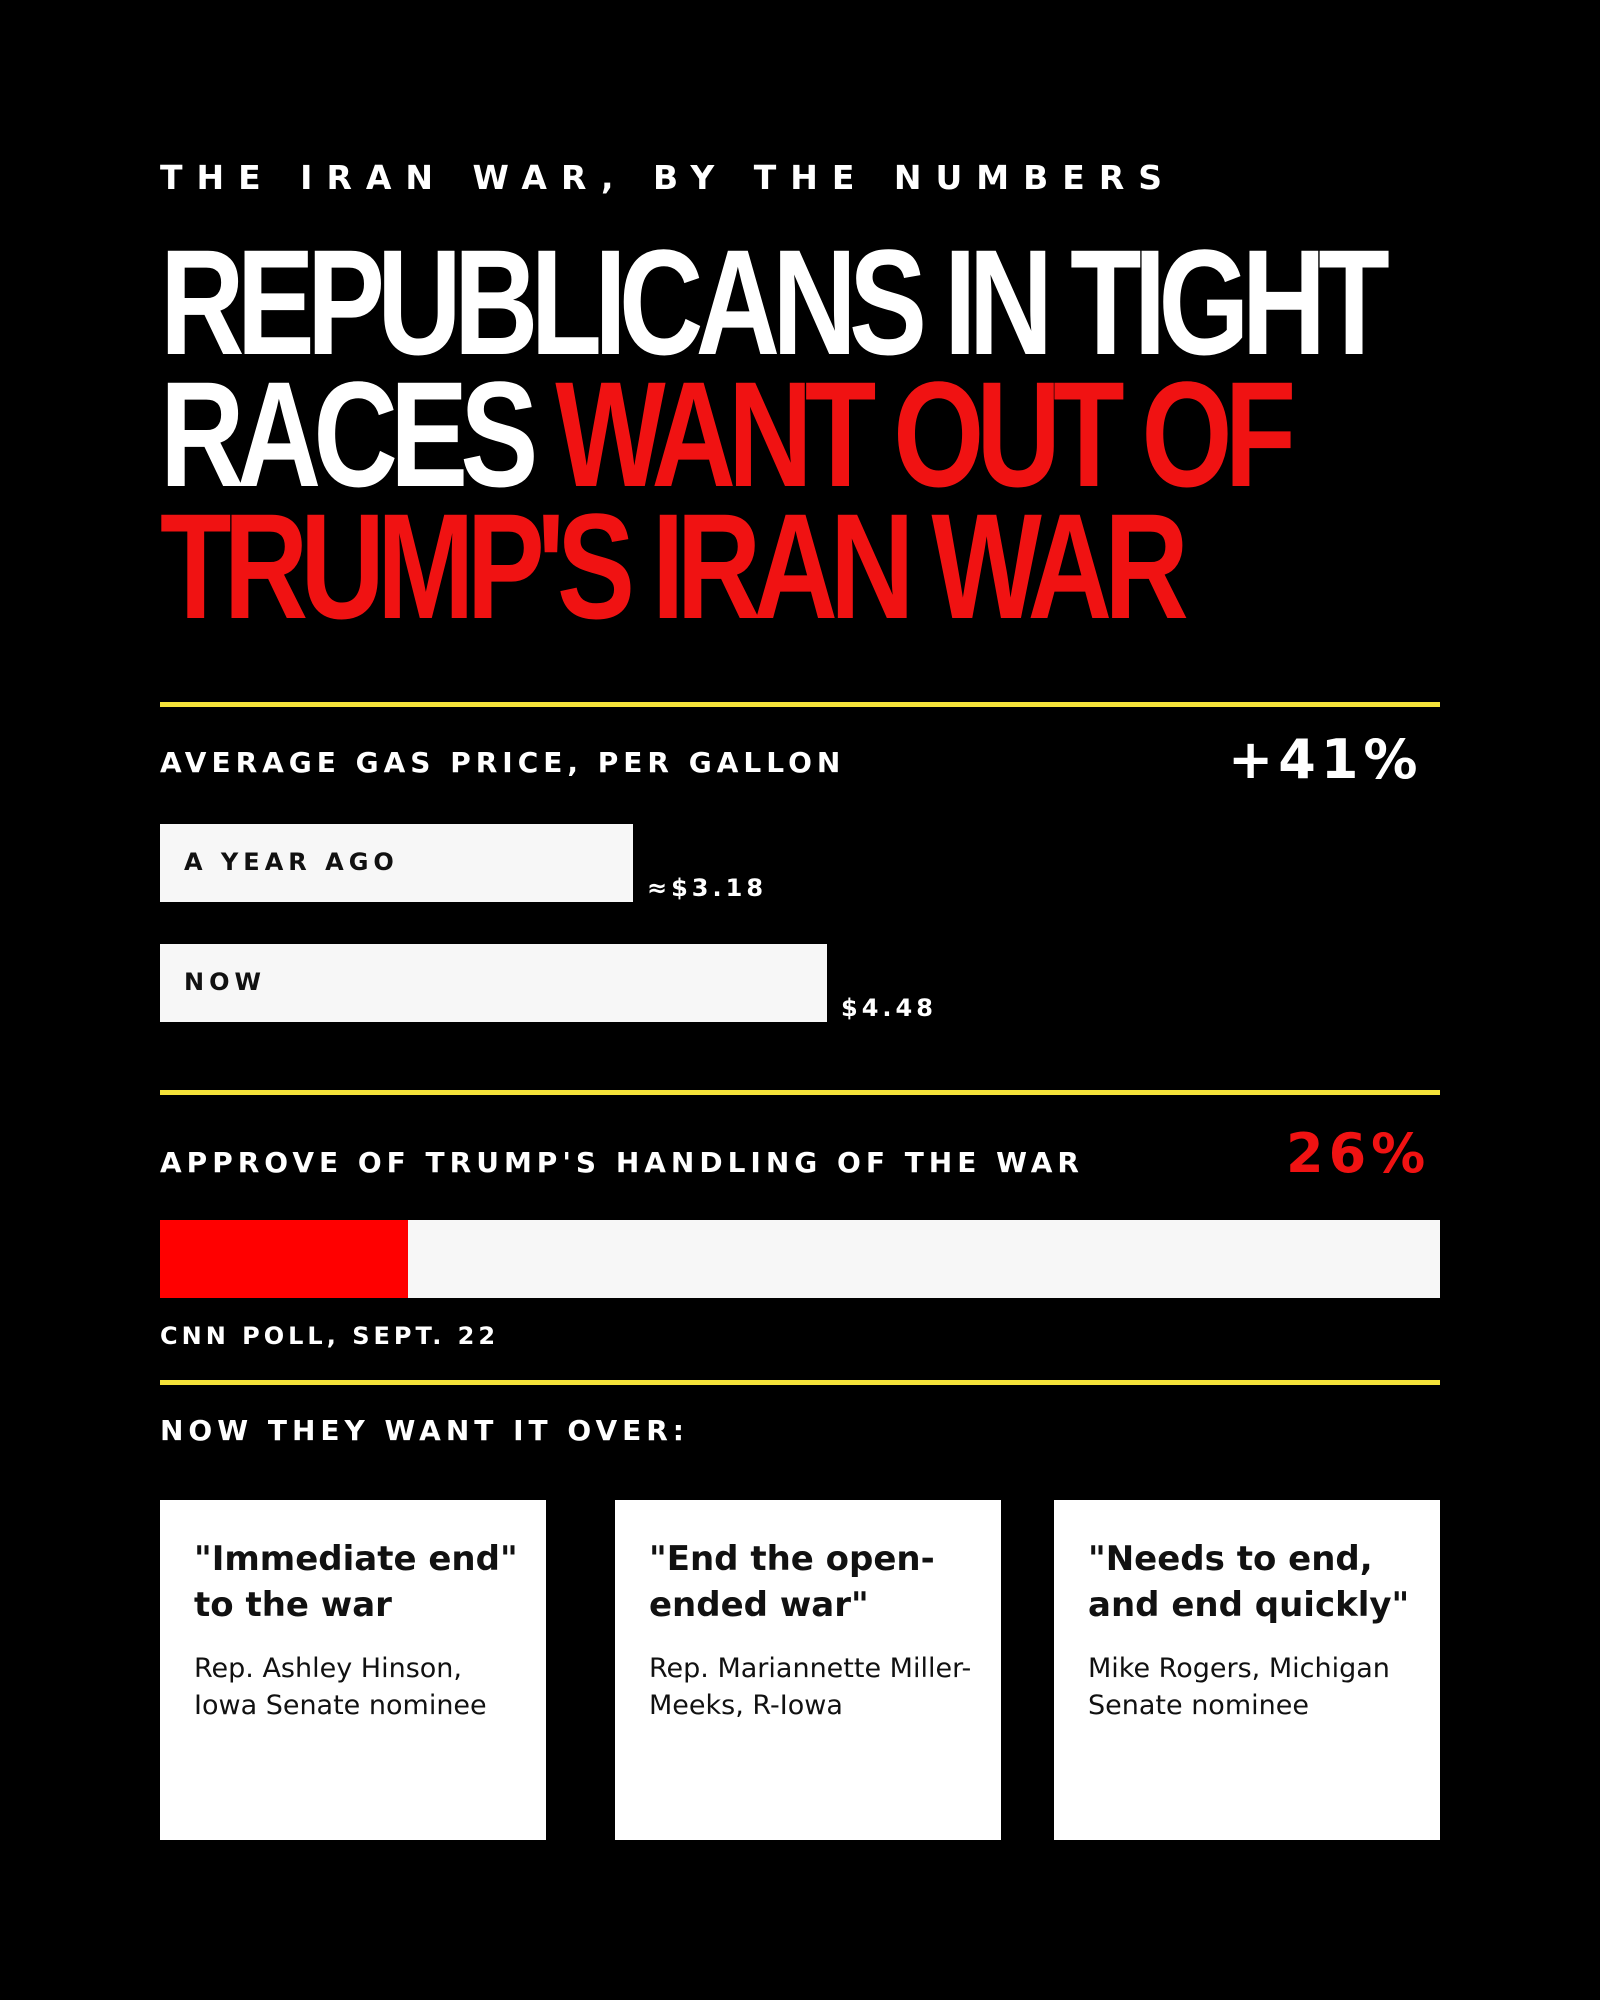 The height and width of the screenshot is (2000, 1600). What do you see at coordinates (792, 1582) in the screenshot?
I see `quote-text: "End the open-ended war"` at bounding box center [792, 1582].